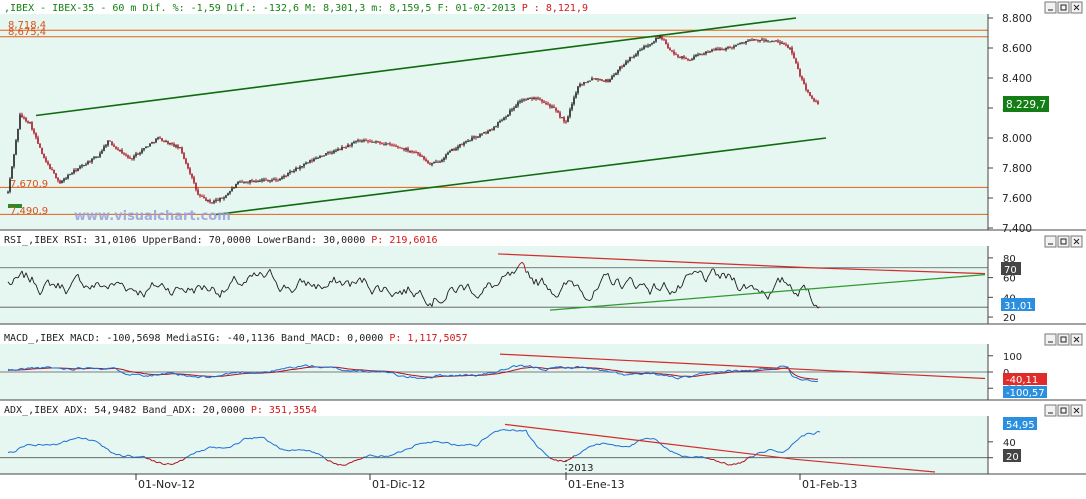 The height and width of the screenshot is (499, 1086). What do you see at coordinates (1022, 380) in the screenshot?
I see `macd-signal-label: -40,11` at bounding box center [1022, 380].